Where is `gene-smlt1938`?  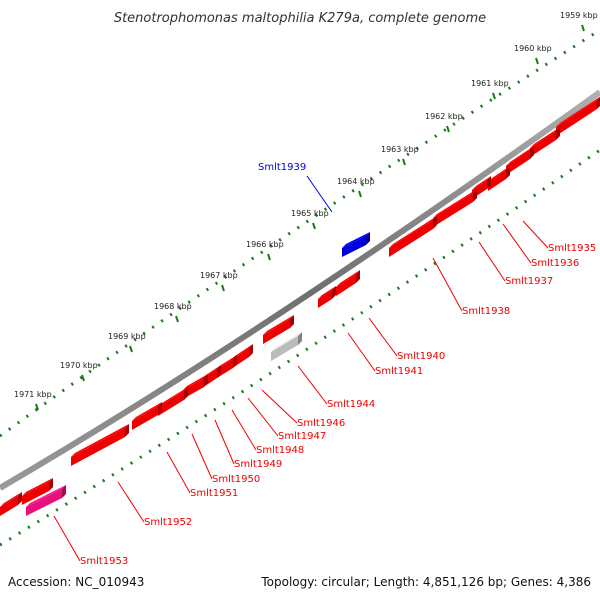
gene-smlt1938 is located at coordinates (455, 208).